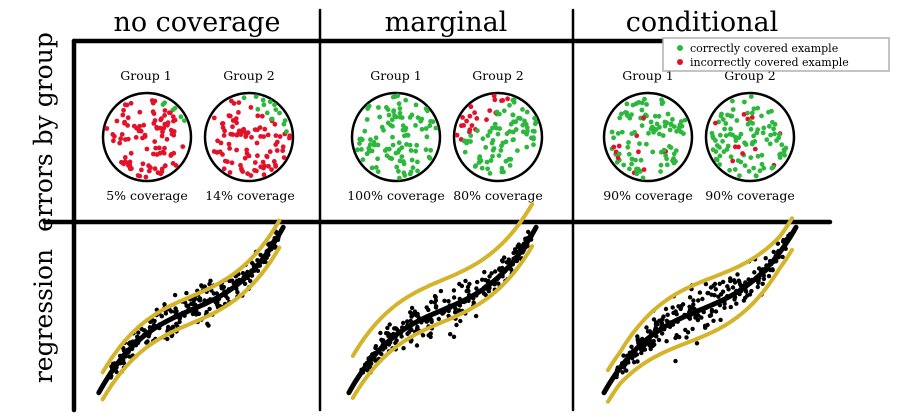  I want to click on row-title-regression: regression, so click(43, 316).